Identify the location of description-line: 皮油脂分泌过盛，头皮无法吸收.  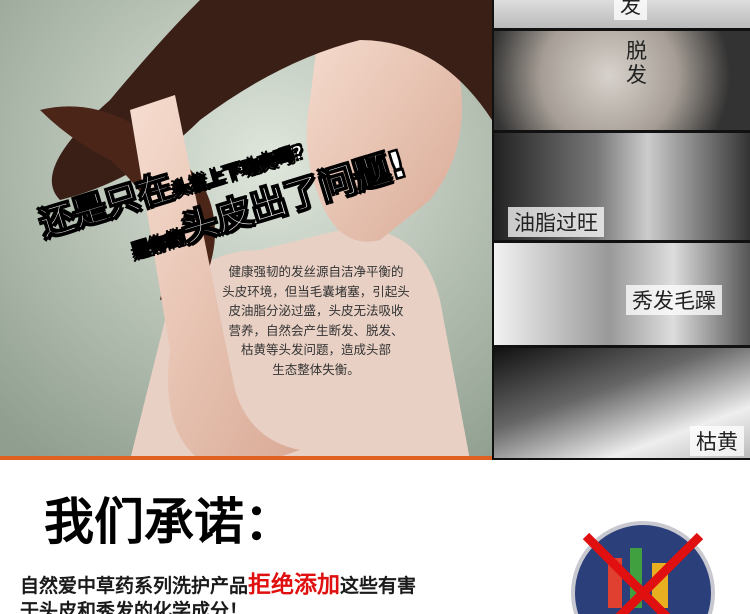
(316, 310).